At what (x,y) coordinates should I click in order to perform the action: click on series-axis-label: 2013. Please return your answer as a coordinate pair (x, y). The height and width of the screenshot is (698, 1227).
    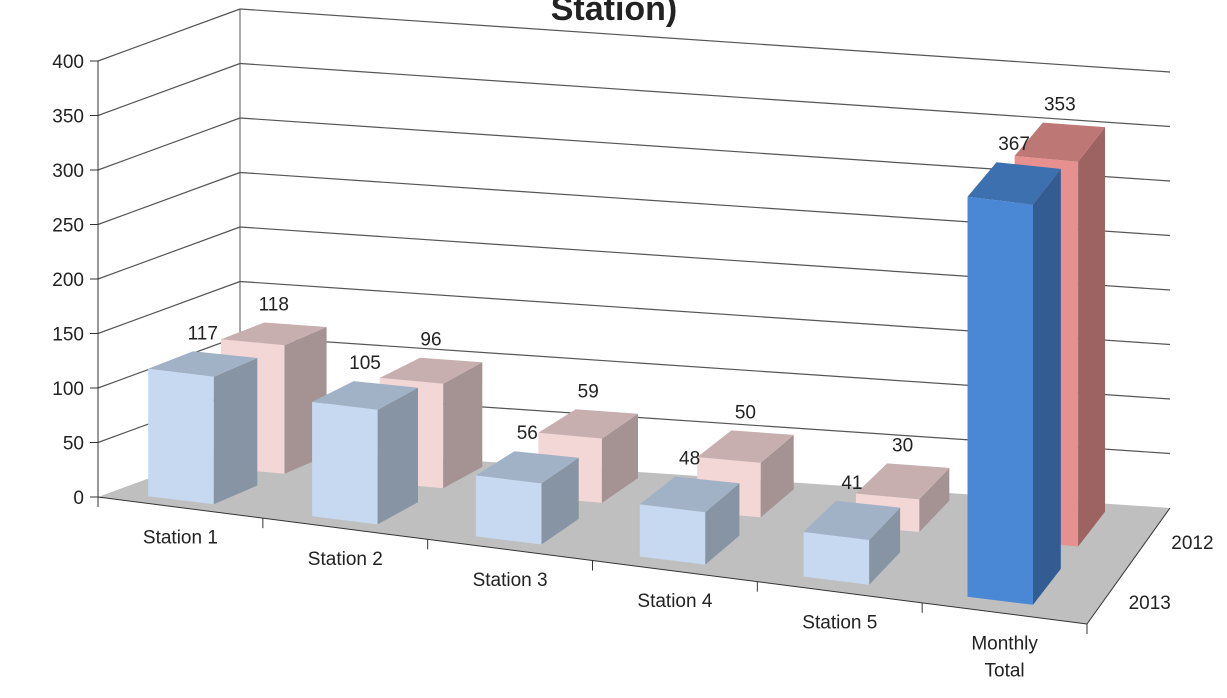
    Looking at the image, I should click on (1150, 603).